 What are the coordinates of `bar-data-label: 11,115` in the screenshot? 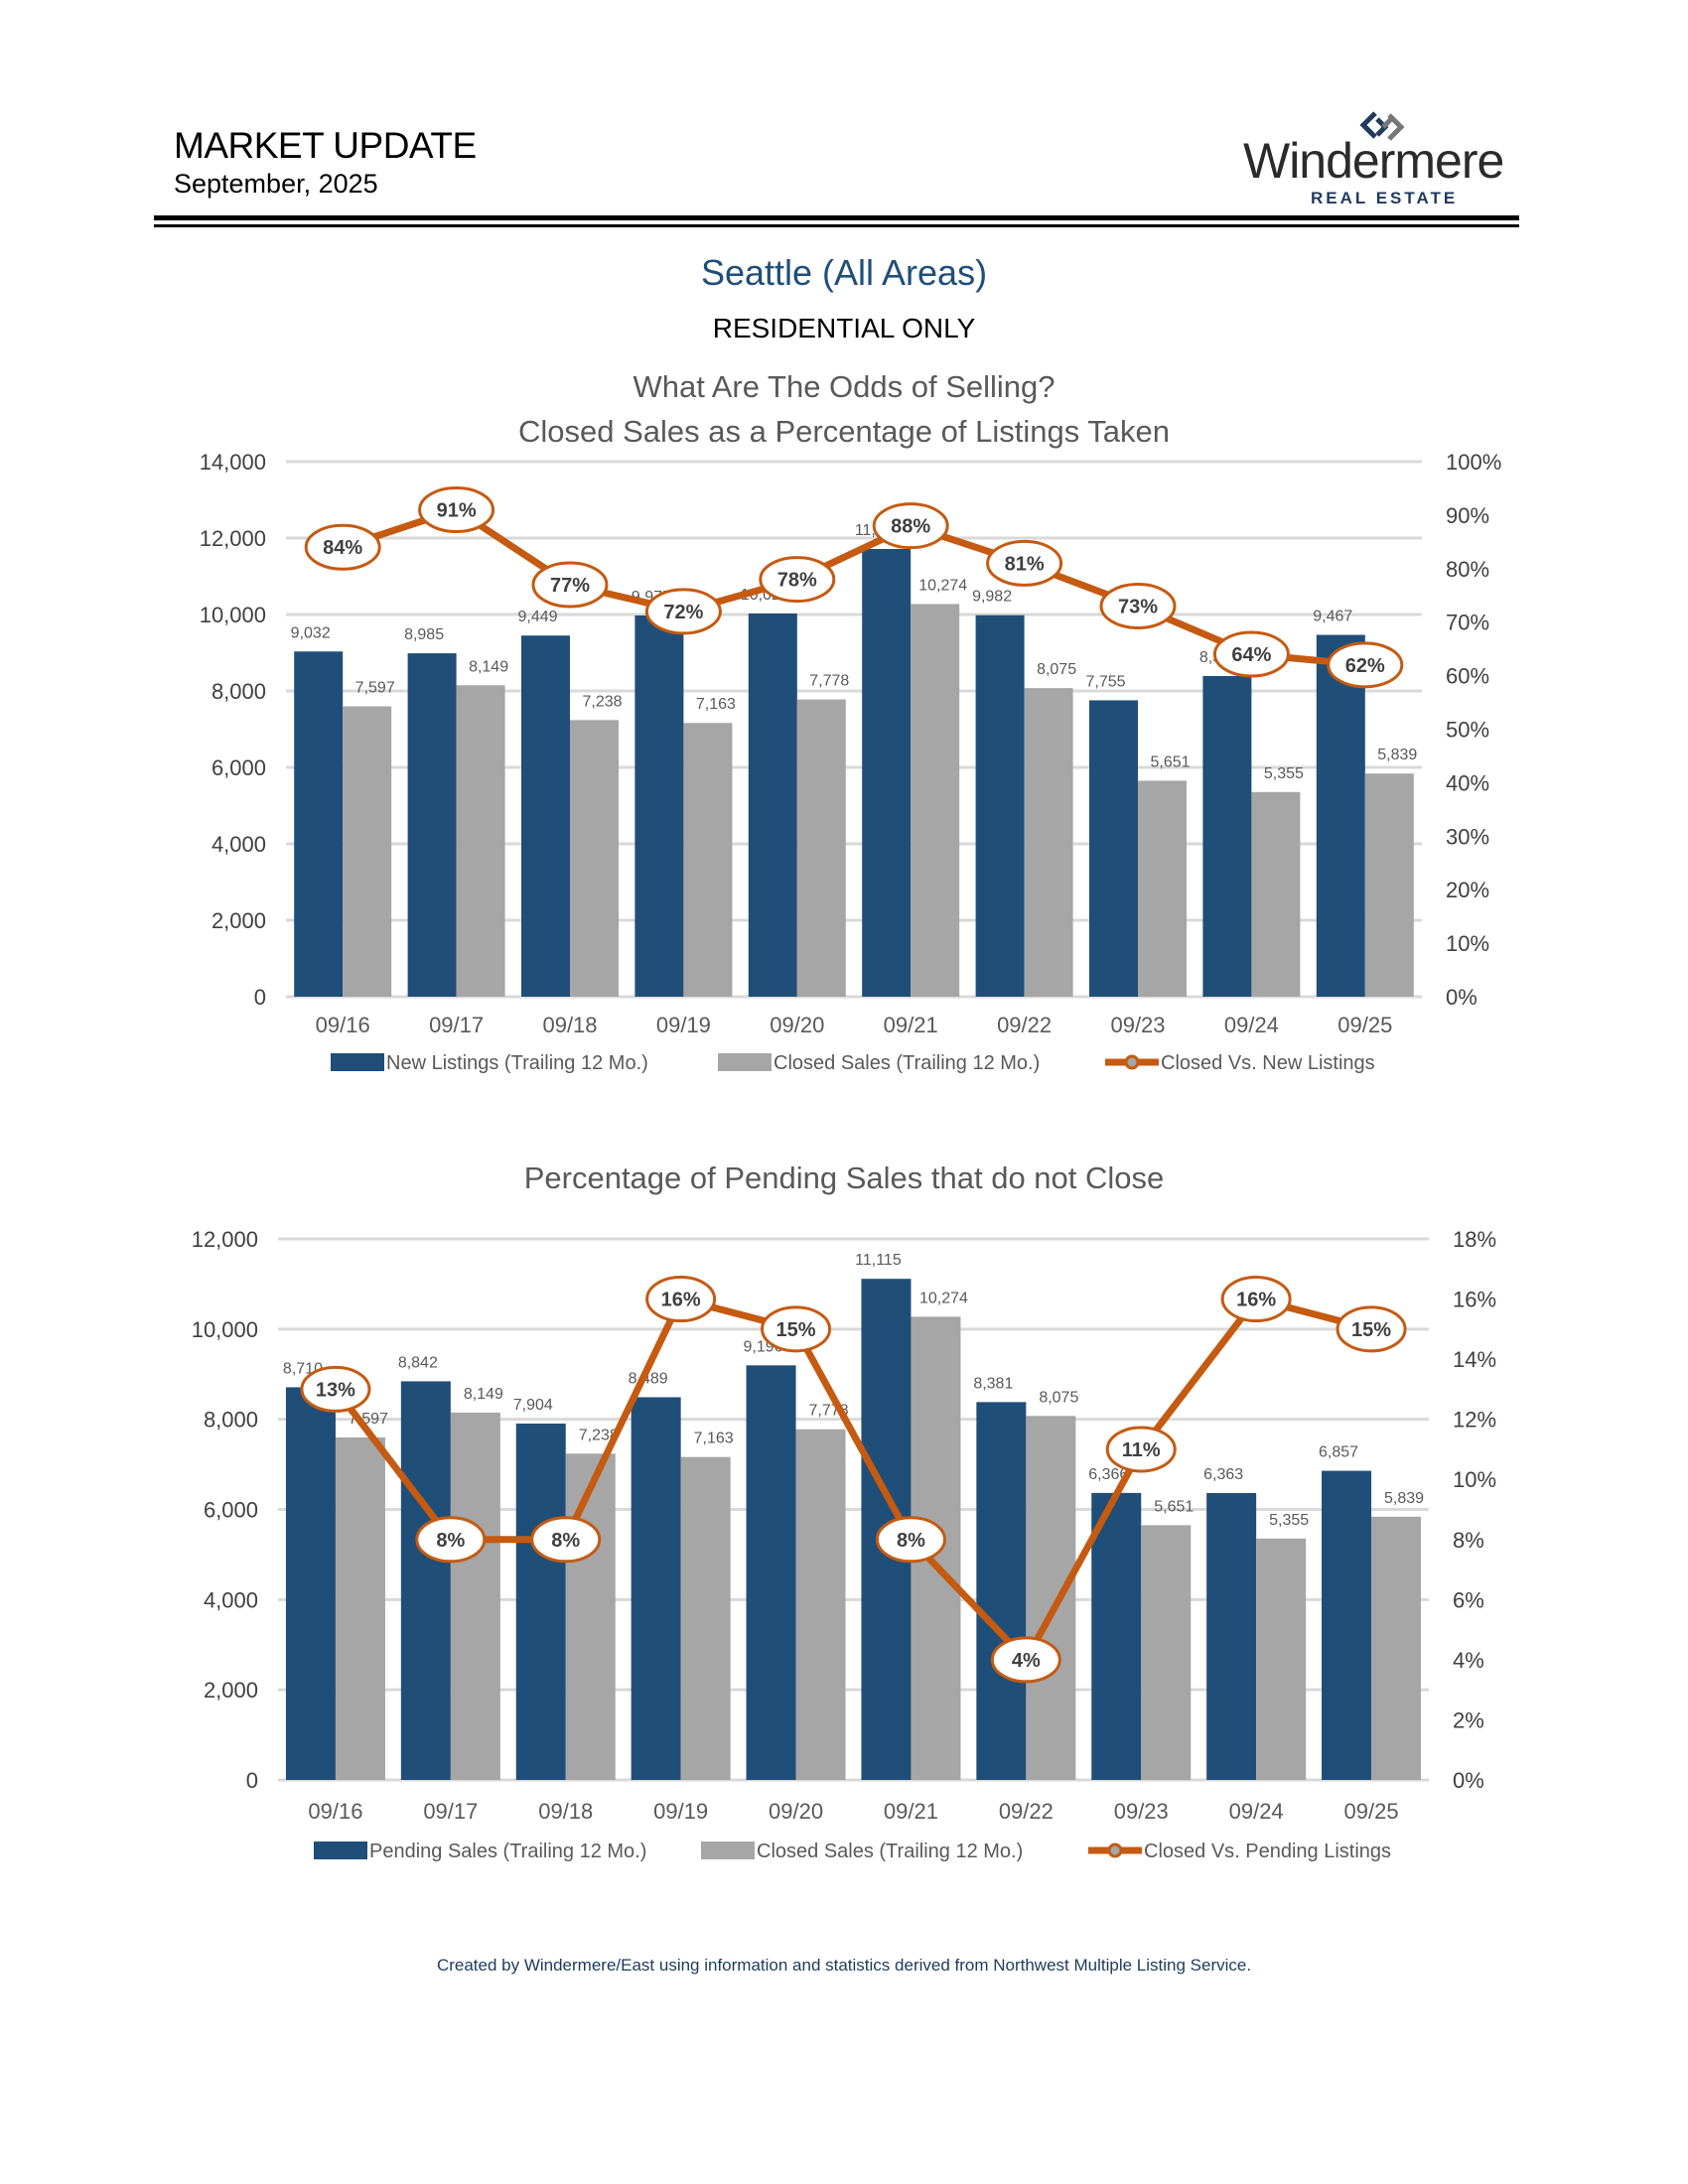 It's located at (878, 1260).